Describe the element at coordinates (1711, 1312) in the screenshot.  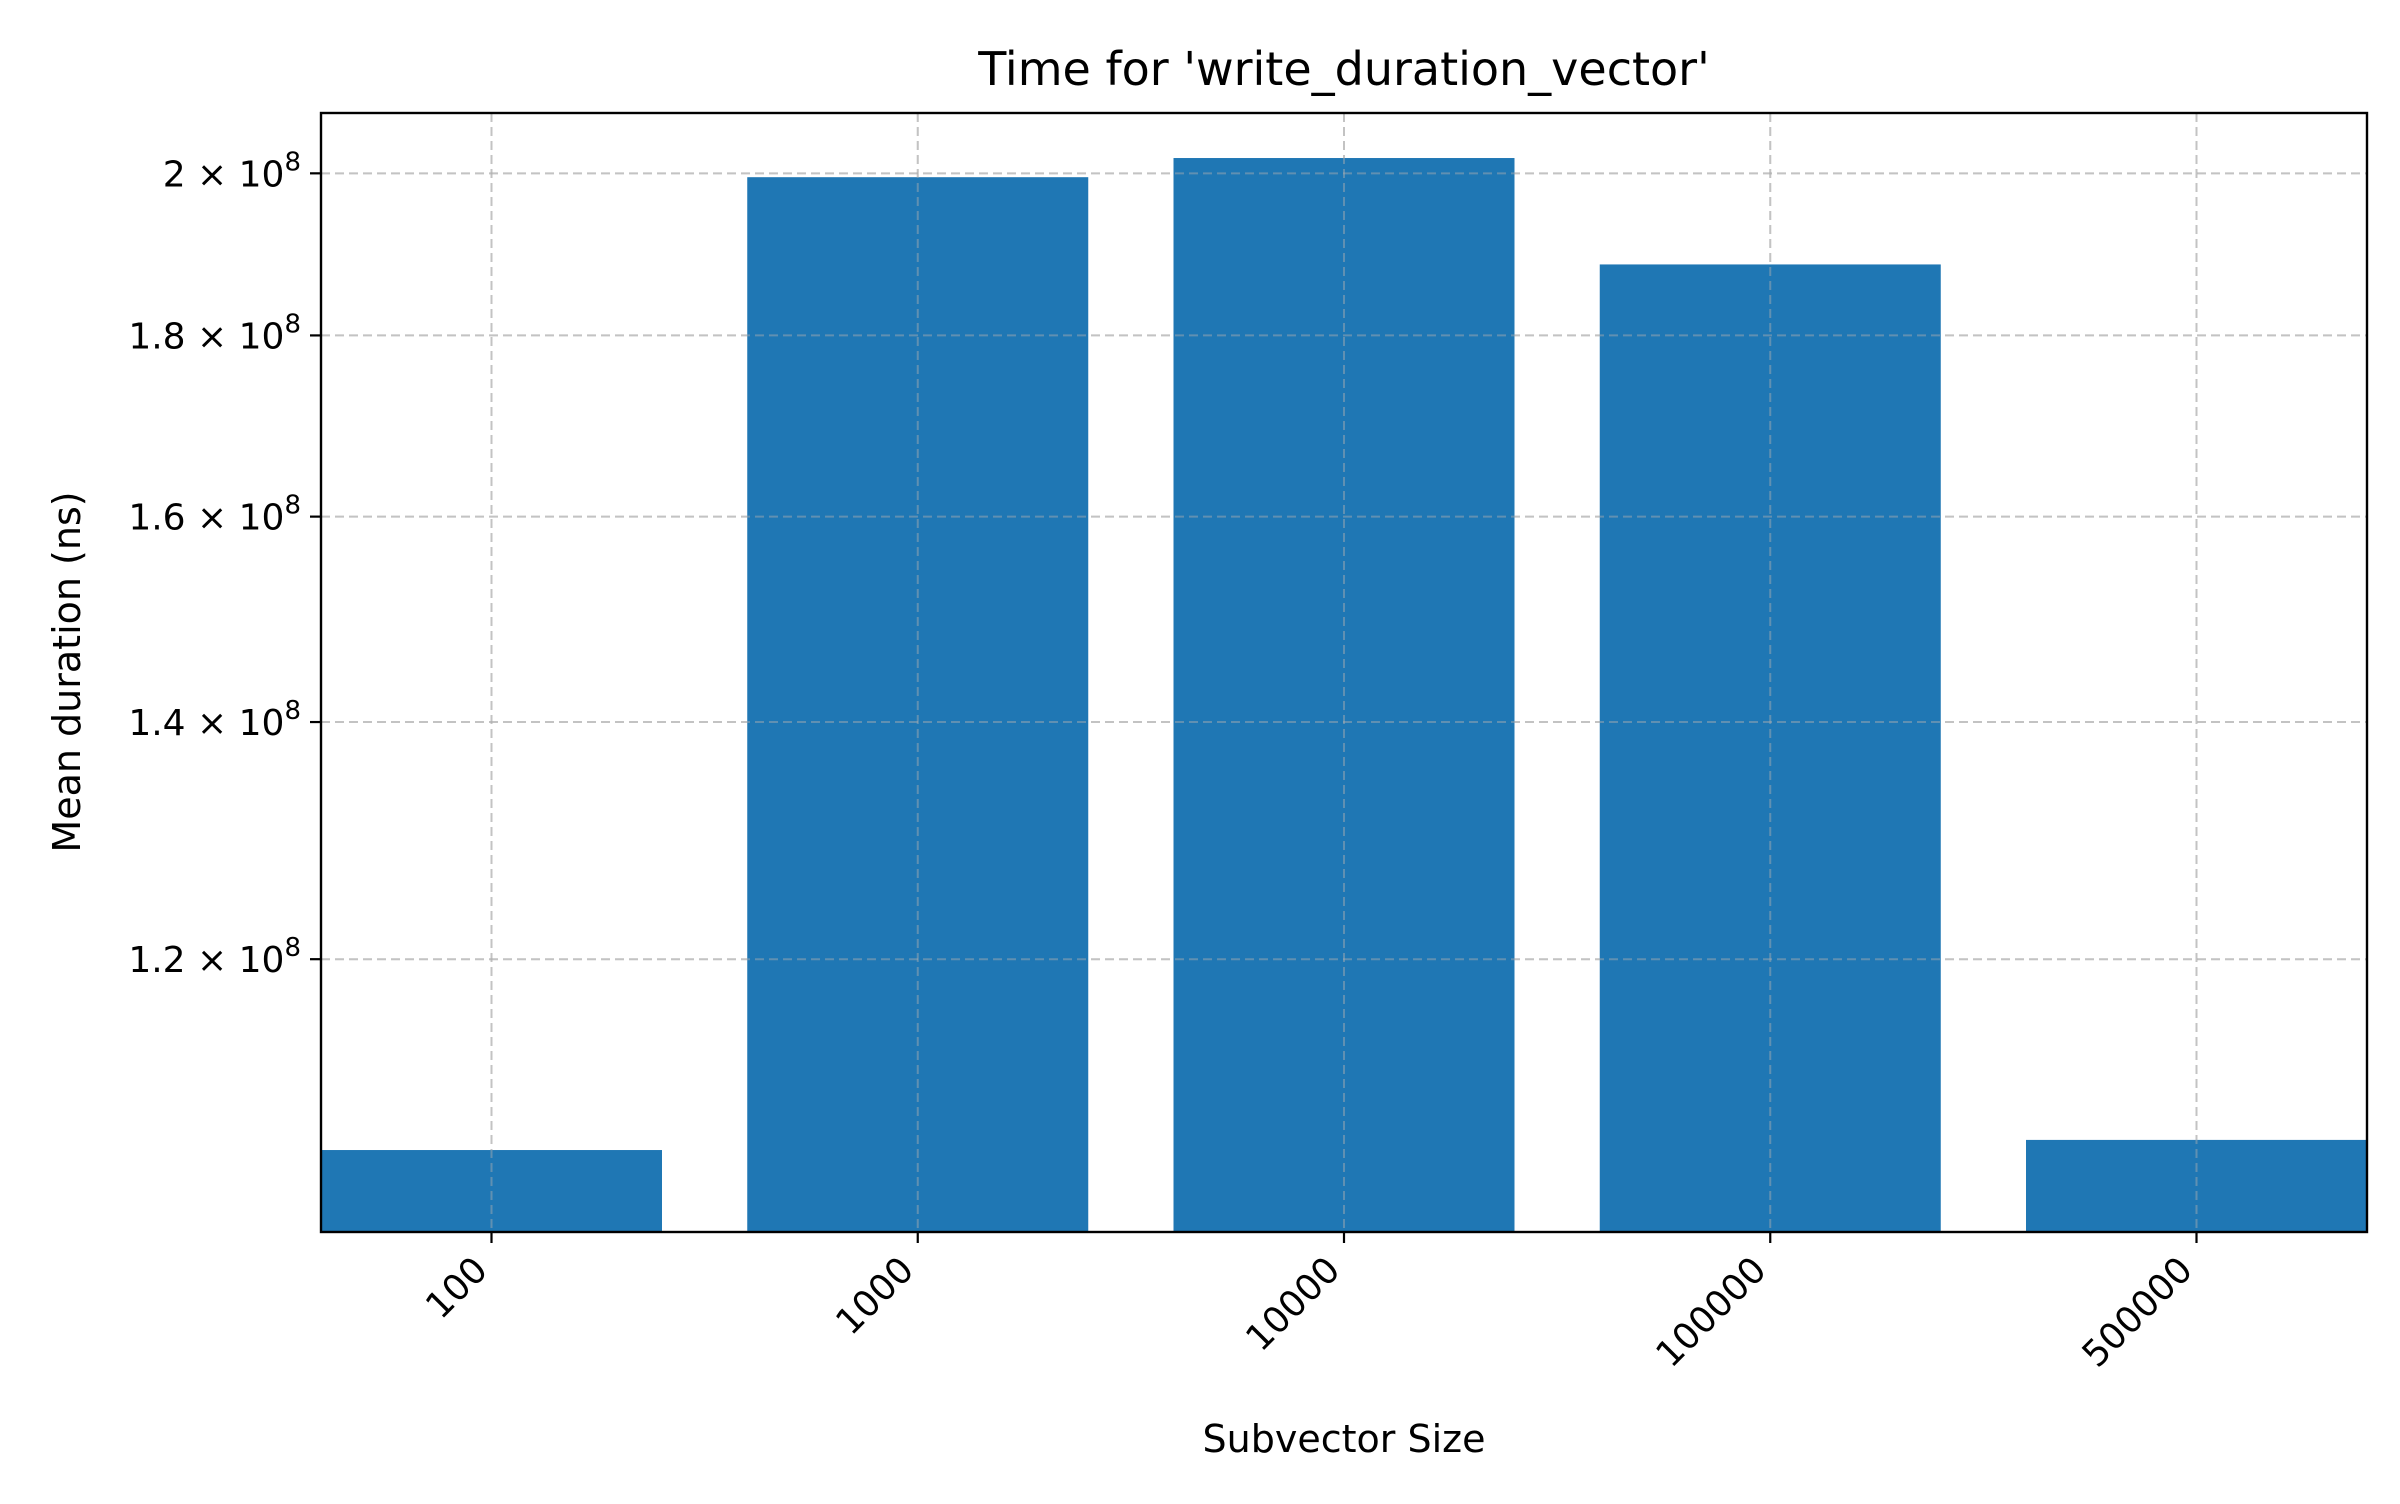
I see `x-tick-label: 100000` at that location.